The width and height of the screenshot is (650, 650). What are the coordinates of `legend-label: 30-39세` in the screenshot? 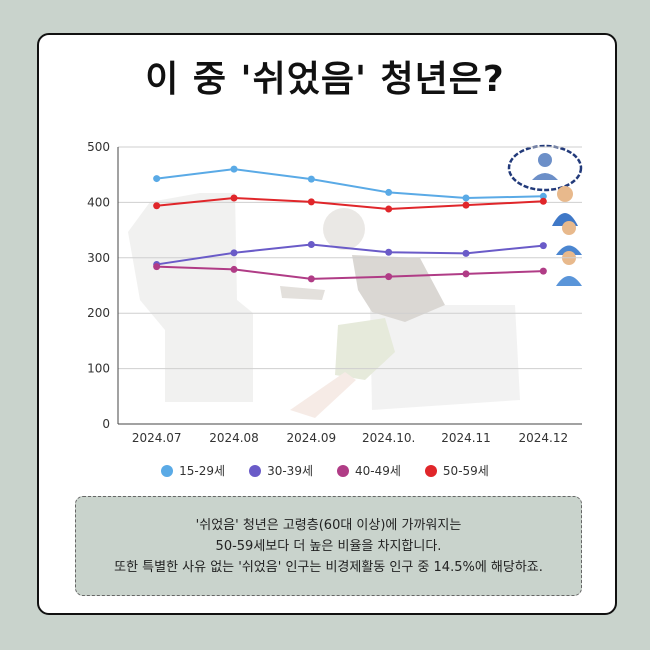 It's located at (290, 471).